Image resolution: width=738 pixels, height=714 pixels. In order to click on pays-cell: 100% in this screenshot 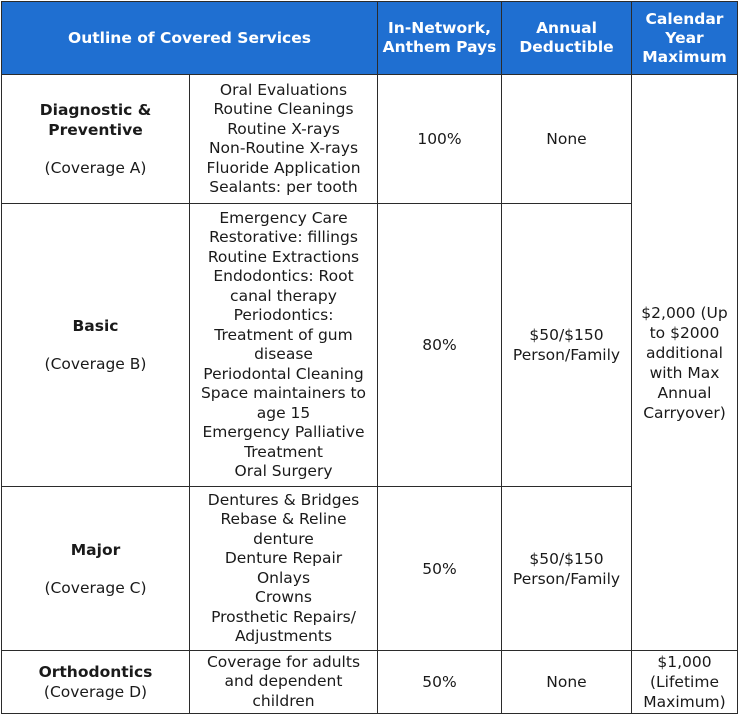, I will do `click(439, 139)`.